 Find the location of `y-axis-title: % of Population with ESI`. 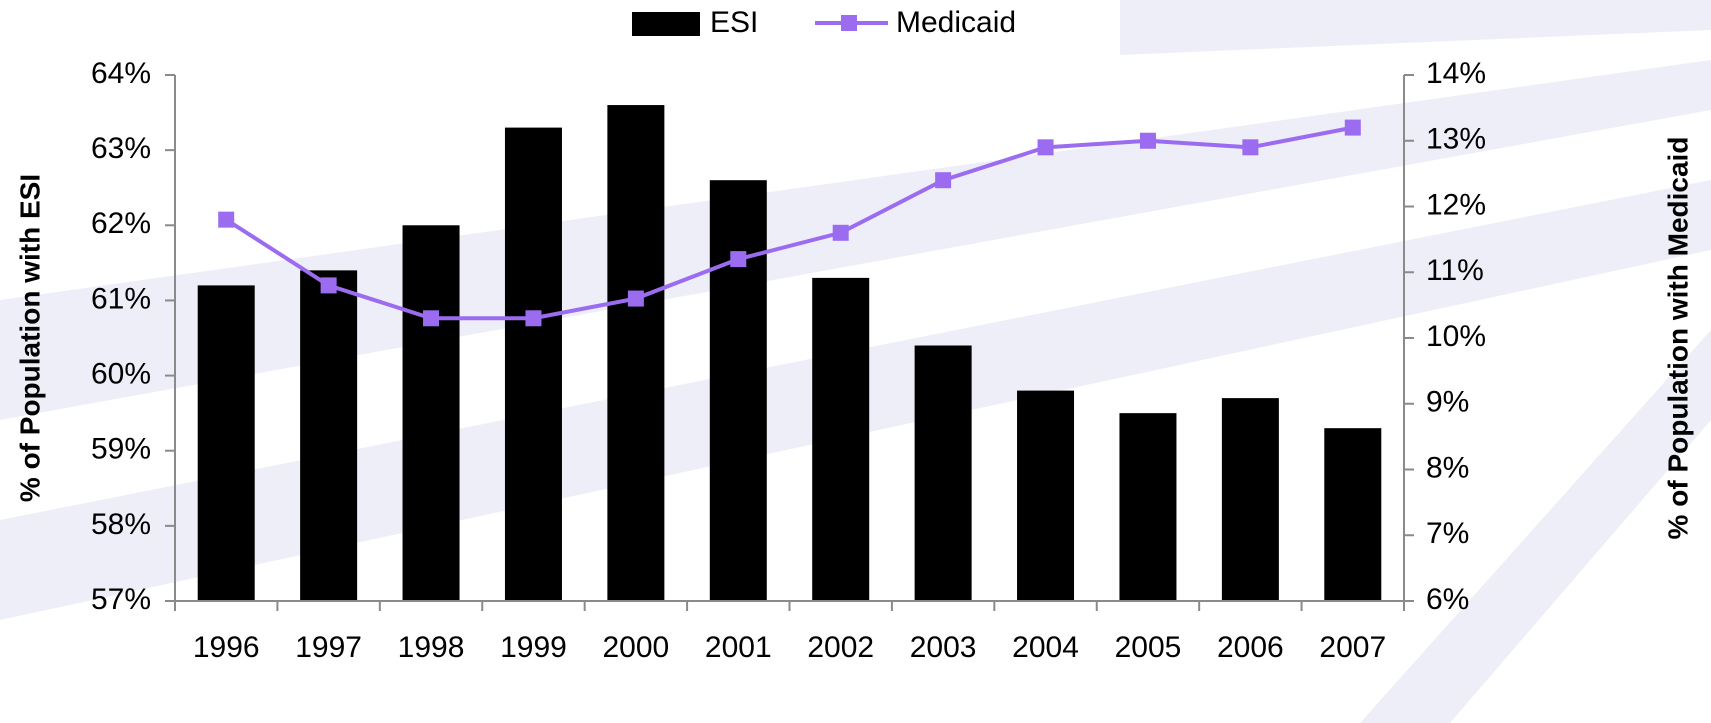

y-axis-title: % of Population with ESI is located at coordinates (29, 338).